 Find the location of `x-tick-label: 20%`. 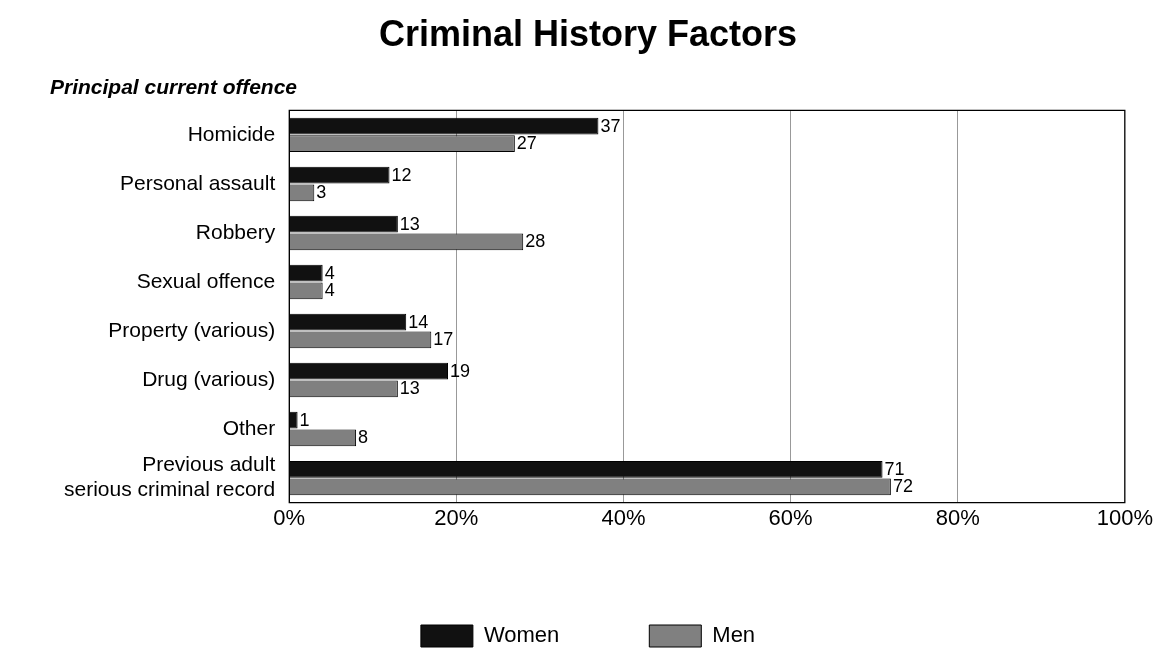

x-tick-label: 20% is located at coordinates (456, 517).